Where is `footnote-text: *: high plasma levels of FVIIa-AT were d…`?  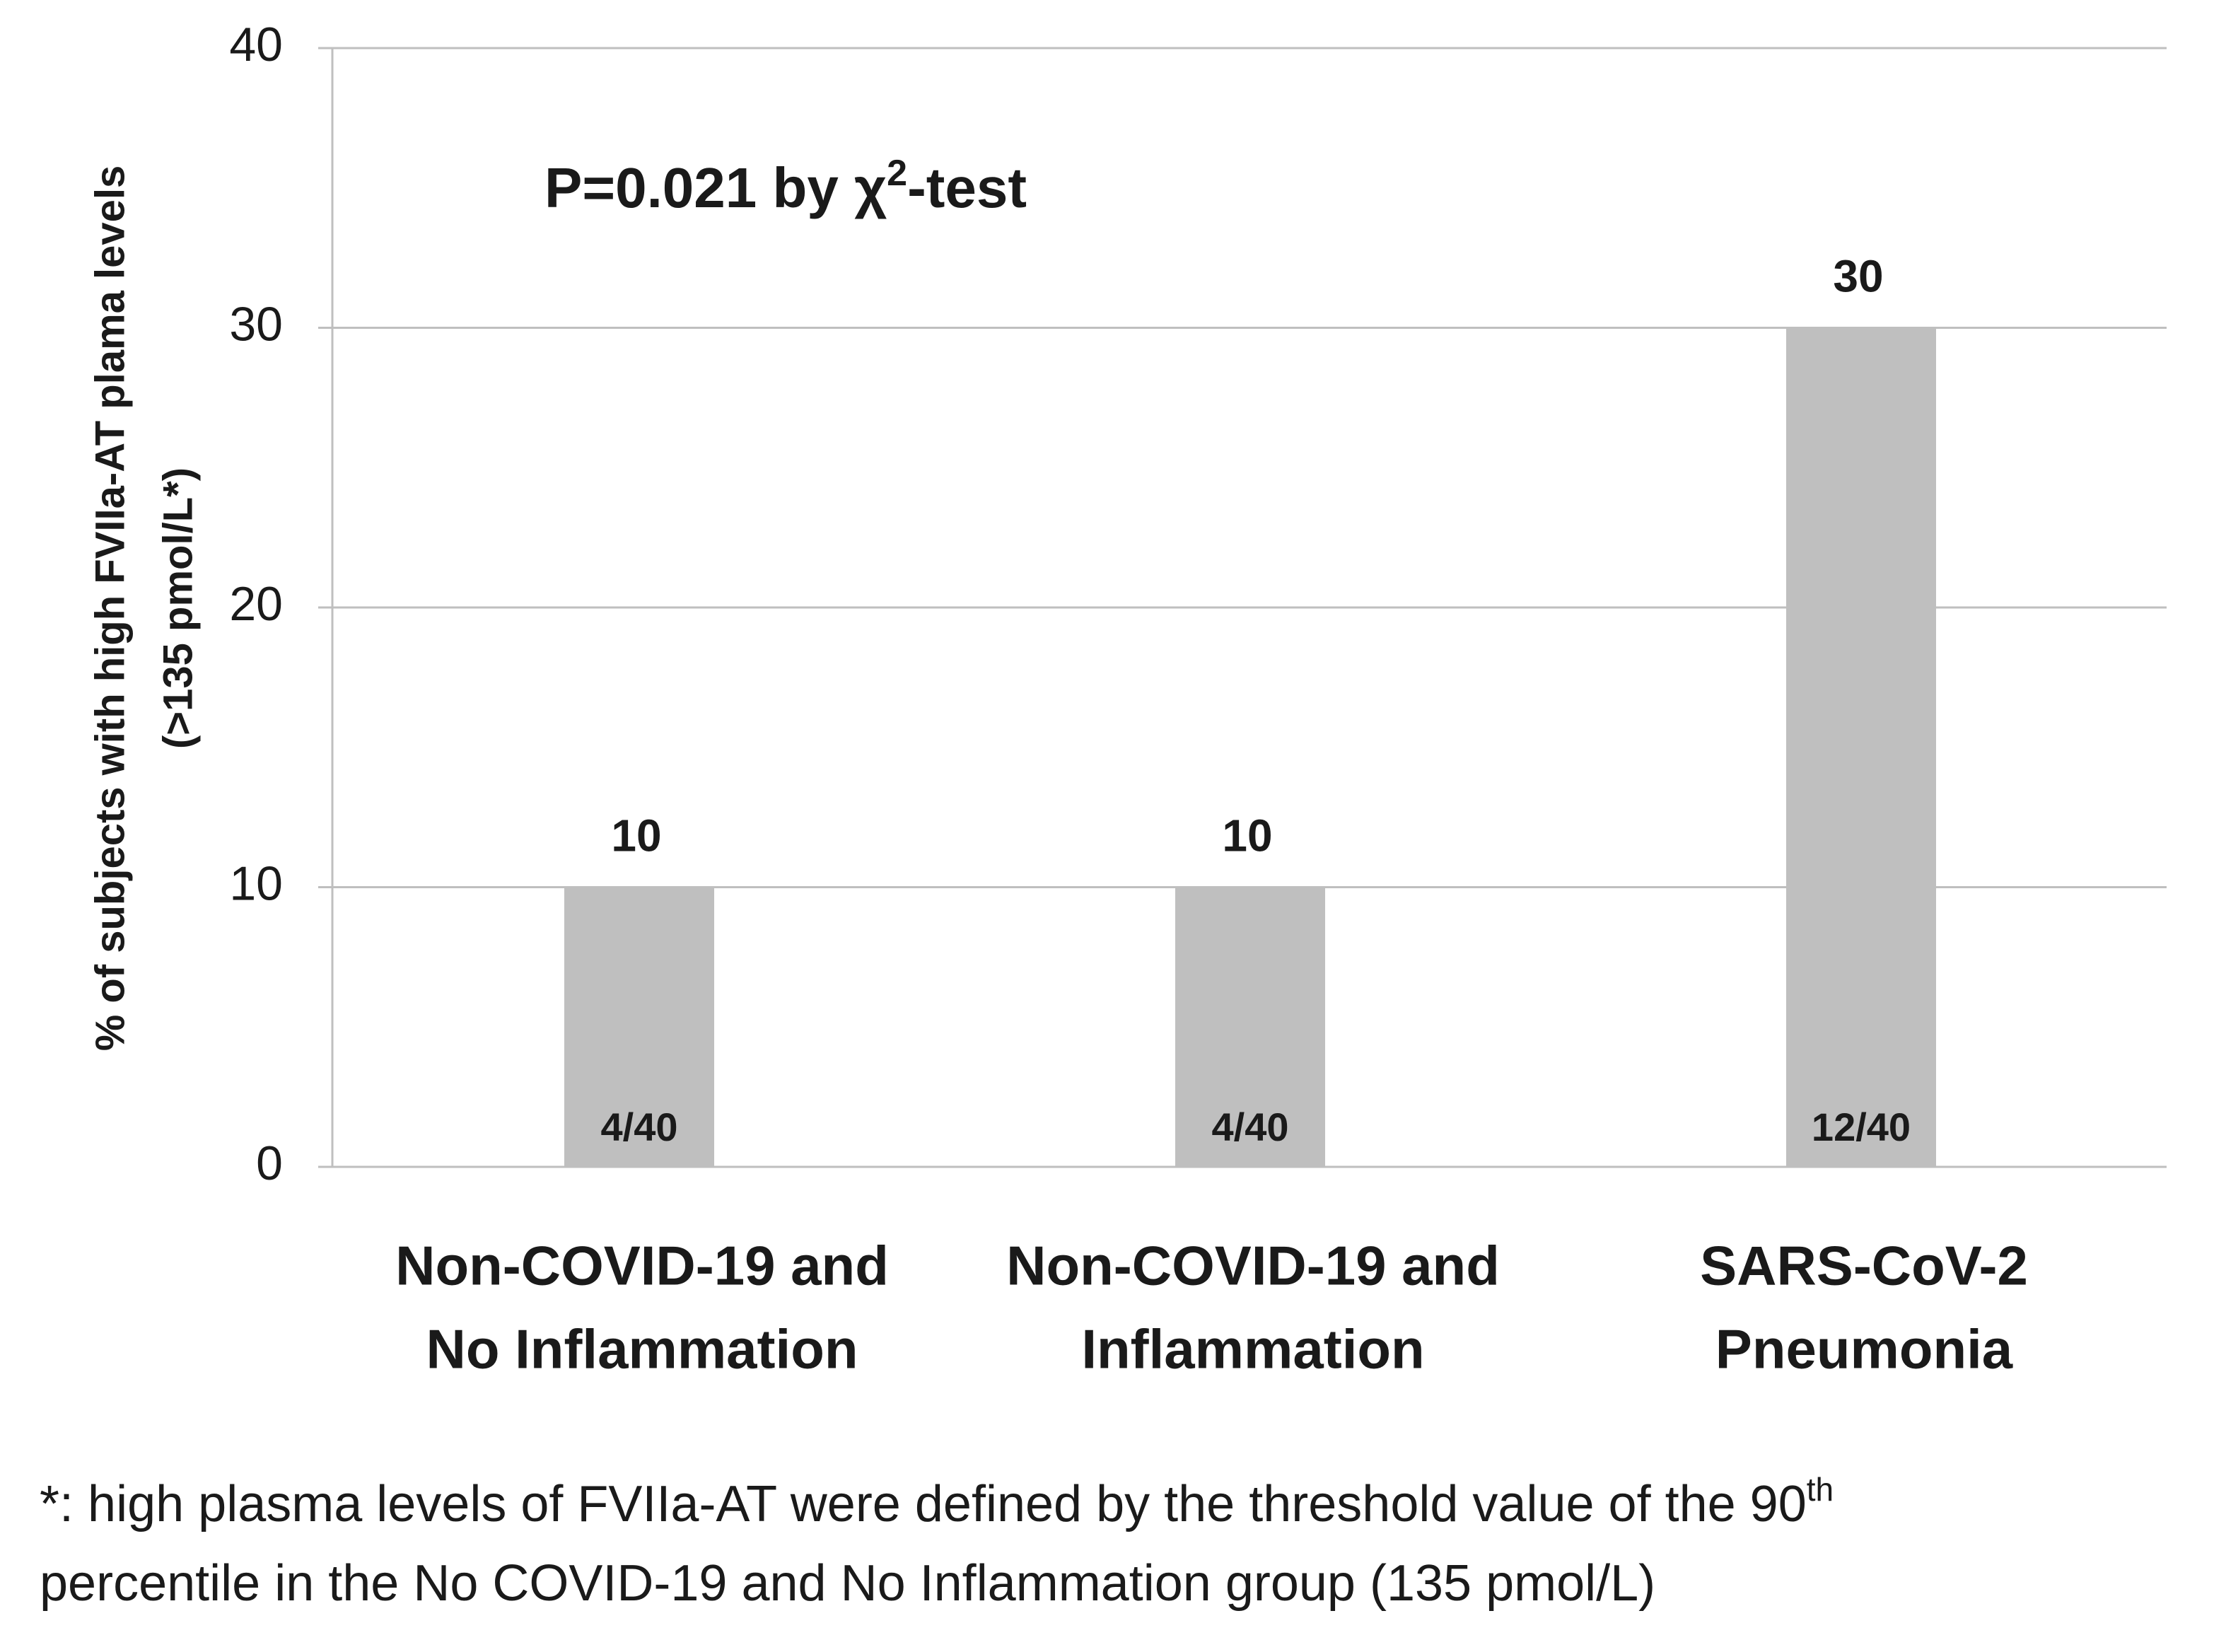 footnote-text: *: high plasma levels of FVIIa-AT were d… is located at coordinates (923, 1504).